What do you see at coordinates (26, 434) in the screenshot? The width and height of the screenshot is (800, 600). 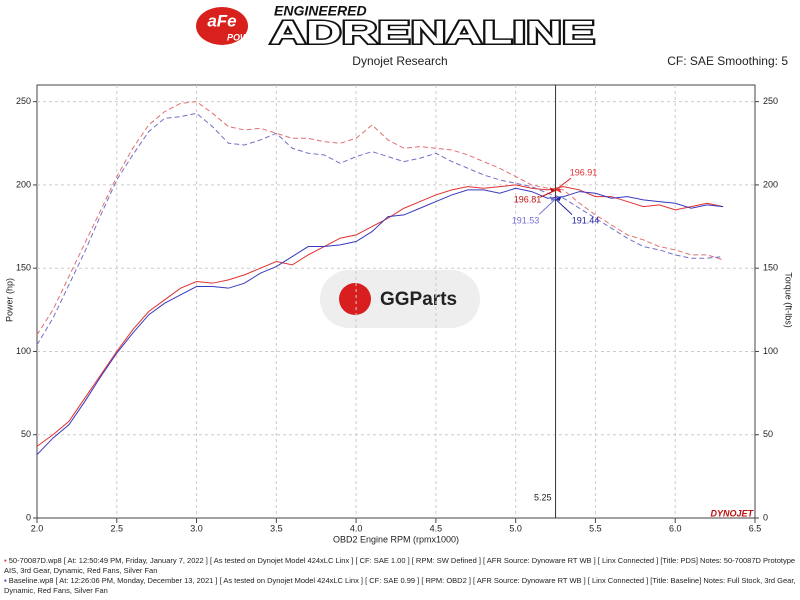 I see `y-tick-label: 50` at bounding box center [26, 434].